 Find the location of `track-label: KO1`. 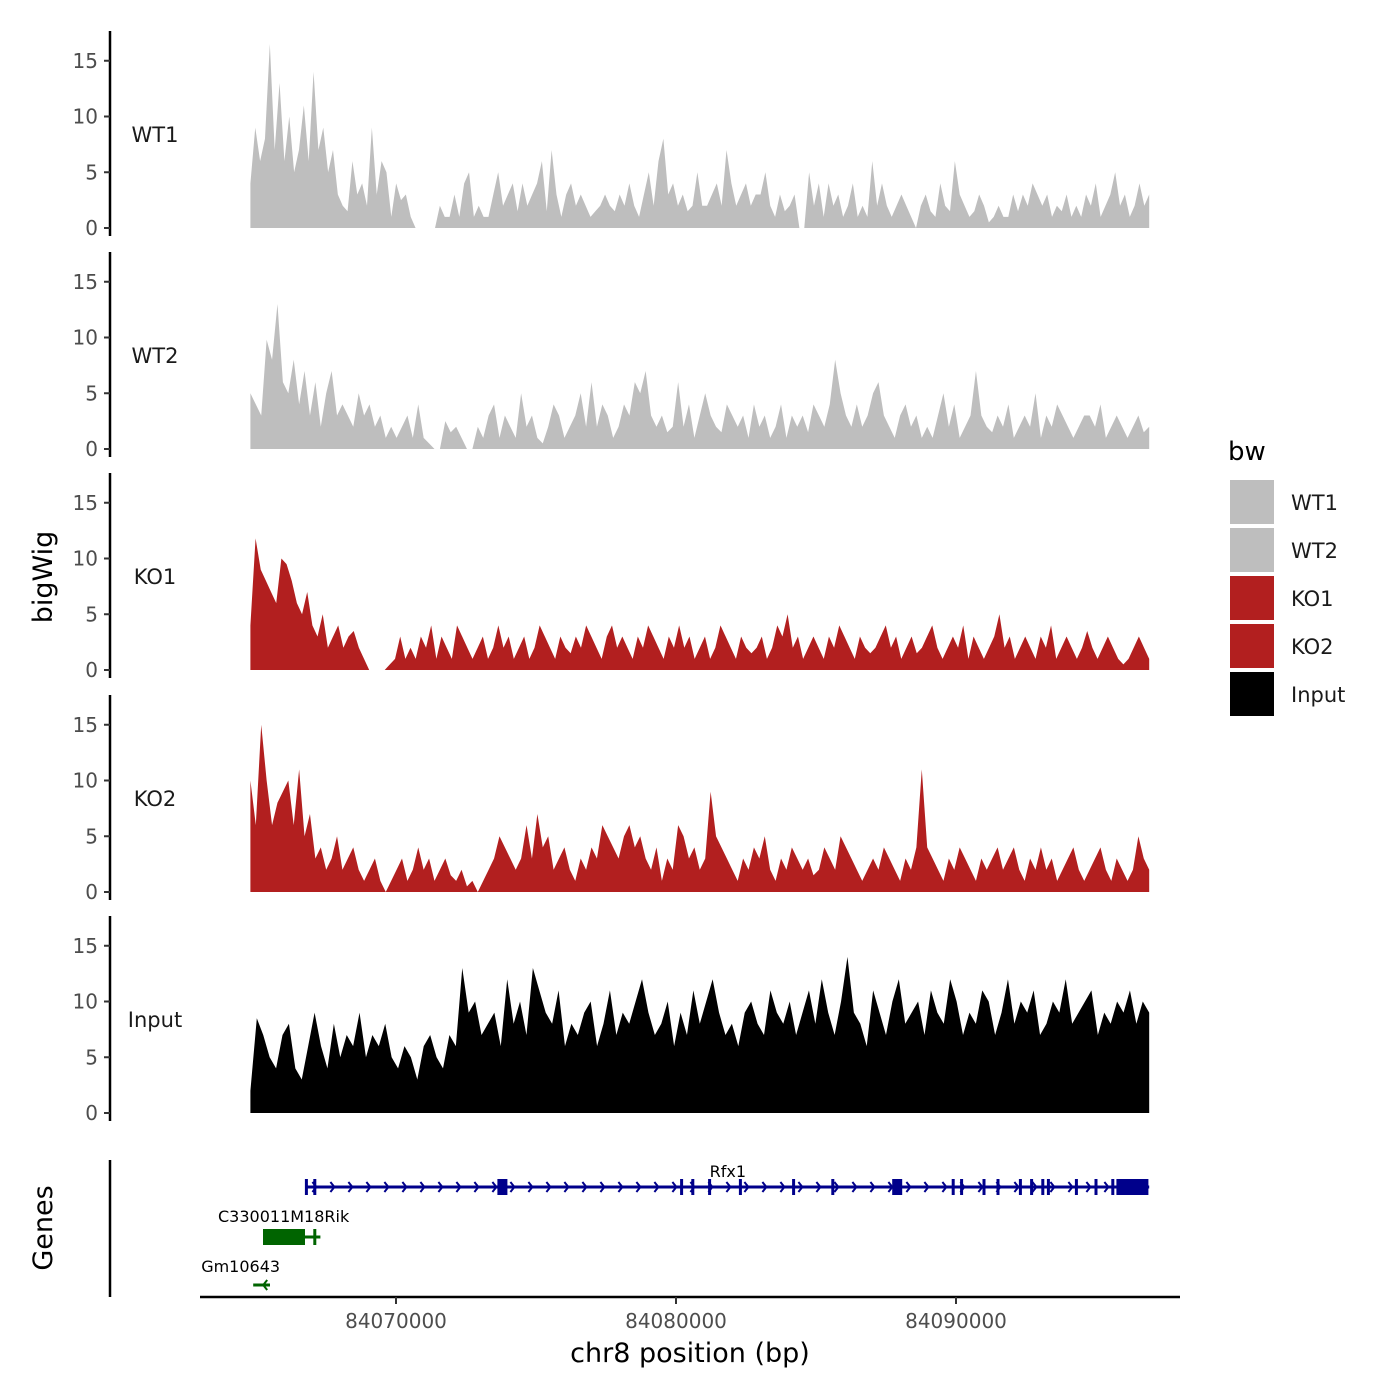

track-label: KO1 is located at coordinates (155, 577).